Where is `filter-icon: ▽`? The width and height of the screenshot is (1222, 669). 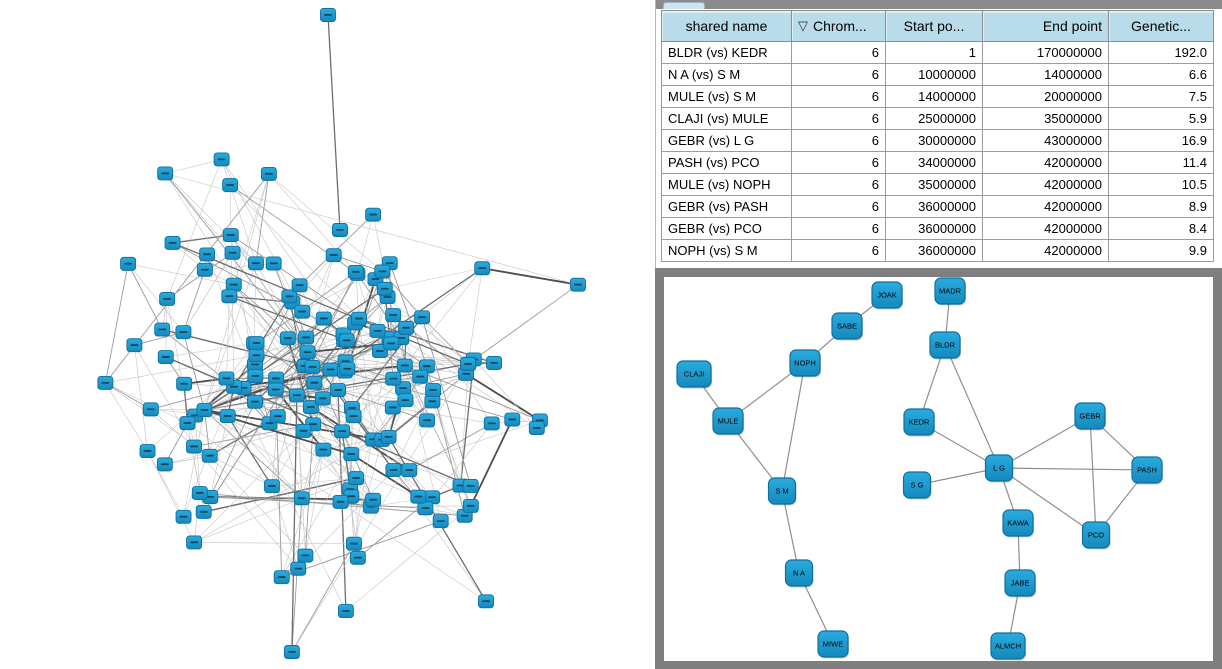 filter-icon: ▽ is located at coordinates (803, 25).